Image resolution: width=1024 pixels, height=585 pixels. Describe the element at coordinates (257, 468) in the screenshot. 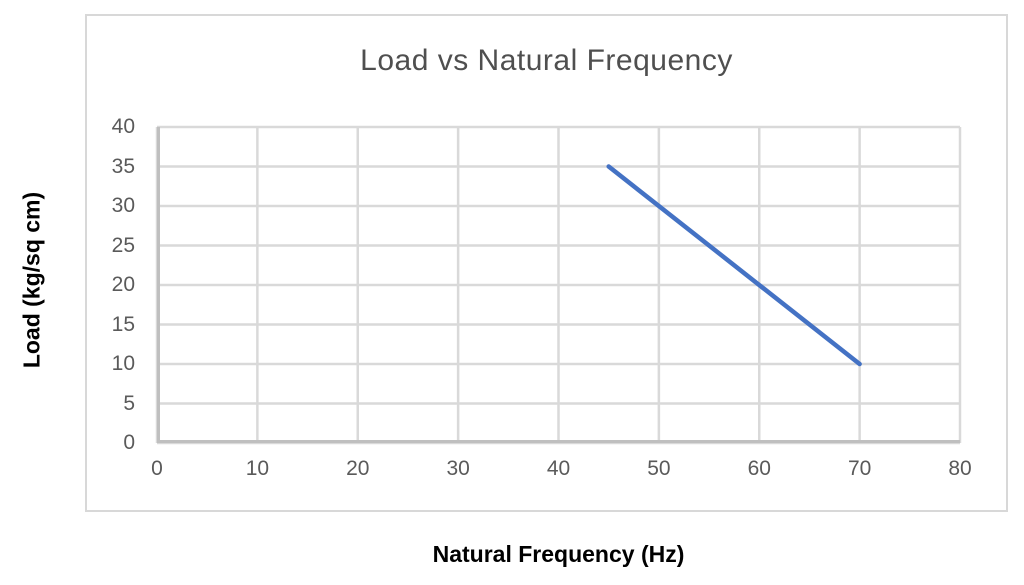

I see `x-axis-tick-label: 10` at that location.